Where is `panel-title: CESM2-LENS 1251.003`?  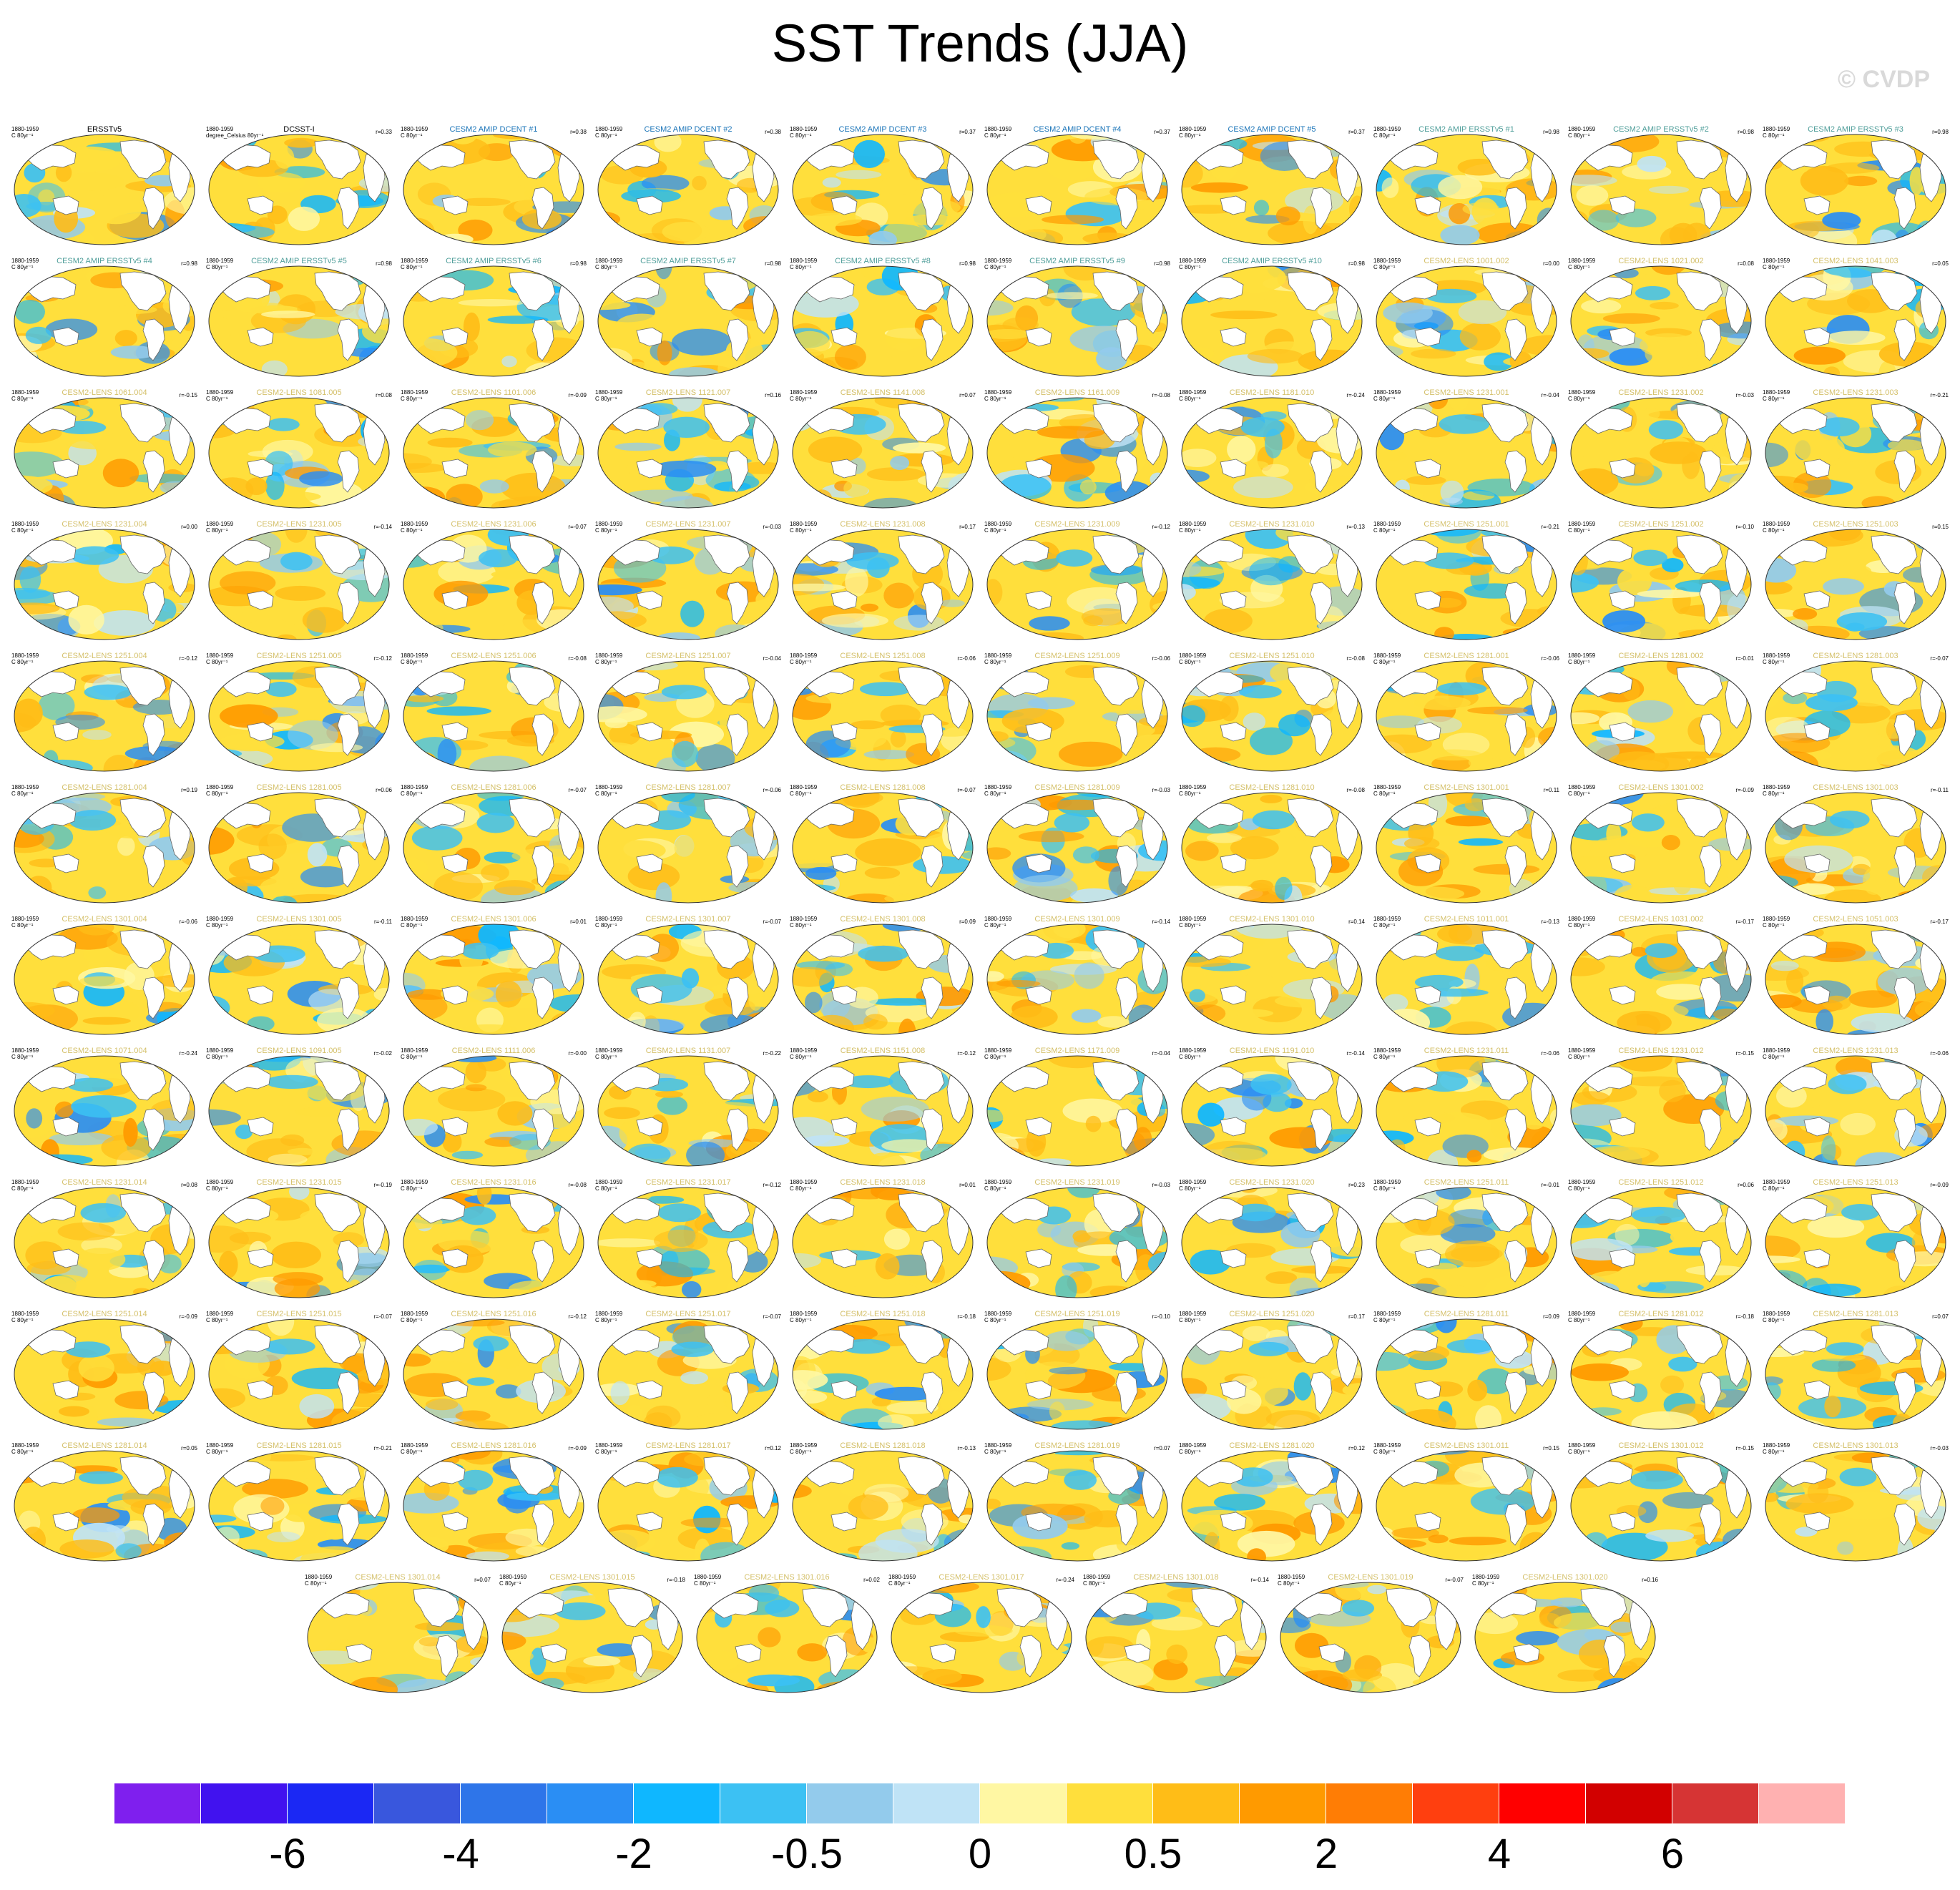 panel-title: CESM2-LENS 1251.003 is located at coordinates (1856, 524).